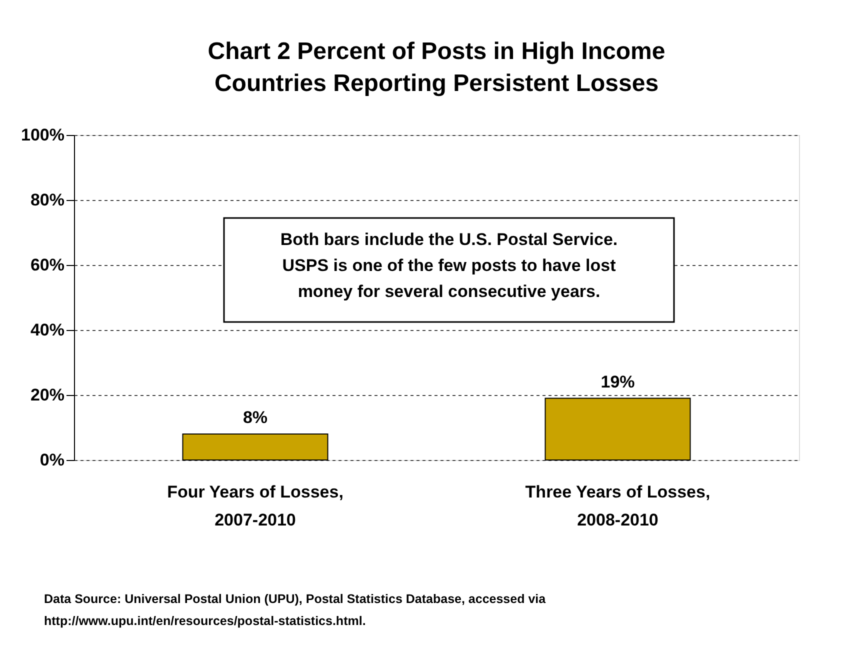 Image resolution: width=863 pixels, height=669 pixels. What do you see at coordinates (47, 200) in the screenshot?
I see `y-tick-label: 80%` at bounding box center [47, 200].